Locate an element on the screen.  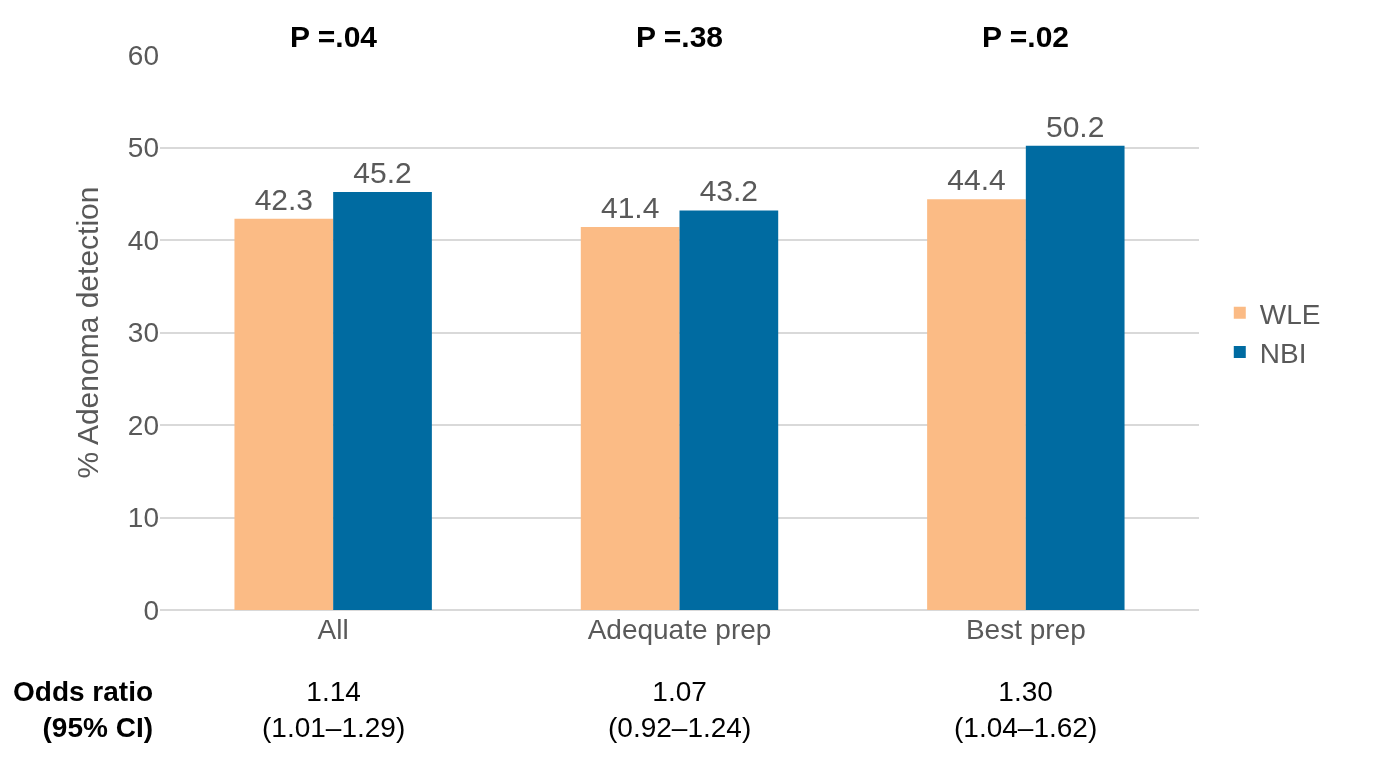
text: 1.07 (0.92–1.24) is located at coordinates (680, 710).